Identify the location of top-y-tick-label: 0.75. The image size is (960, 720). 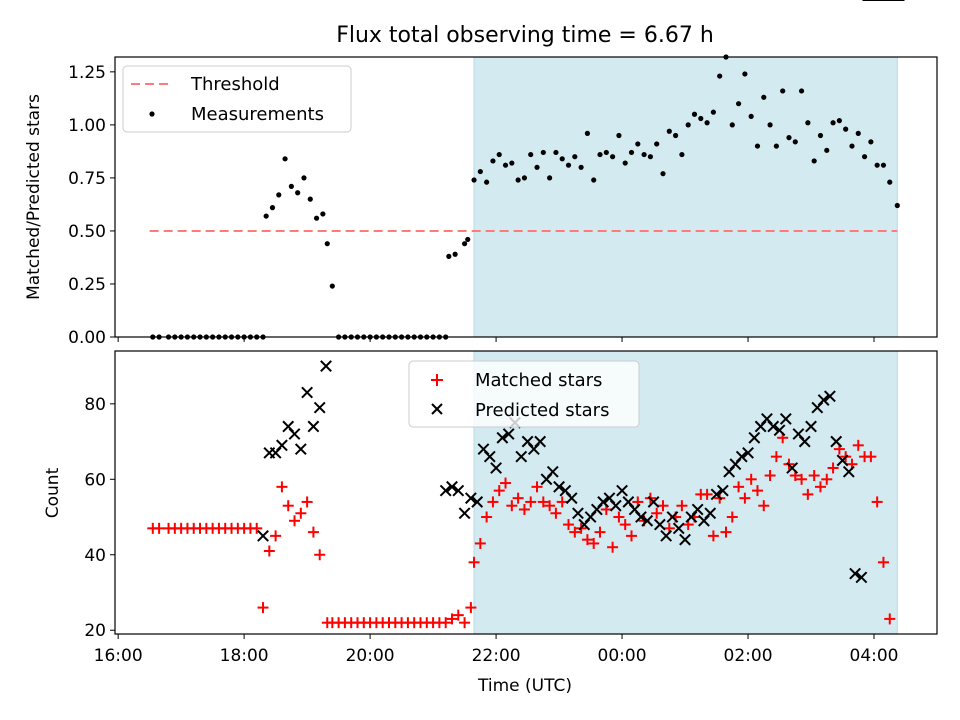
(87, 179).